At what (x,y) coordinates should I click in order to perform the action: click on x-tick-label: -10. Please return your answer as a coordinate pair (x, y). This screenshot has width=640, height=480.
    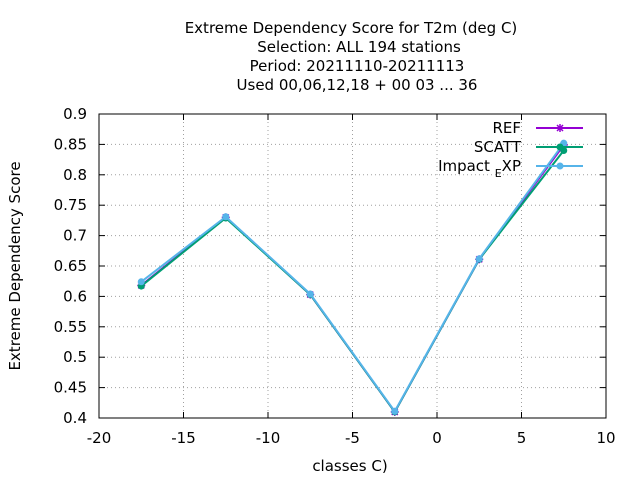
    Looking at the image, I should click on (268, 438).